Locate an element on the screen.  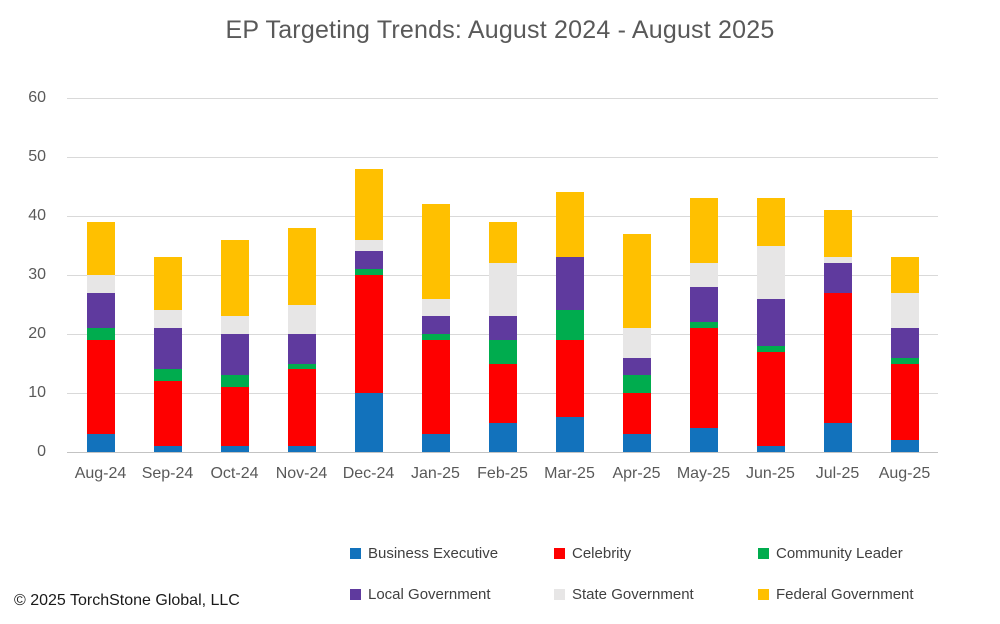
x-axis-line is located at coordinates (502, 452).